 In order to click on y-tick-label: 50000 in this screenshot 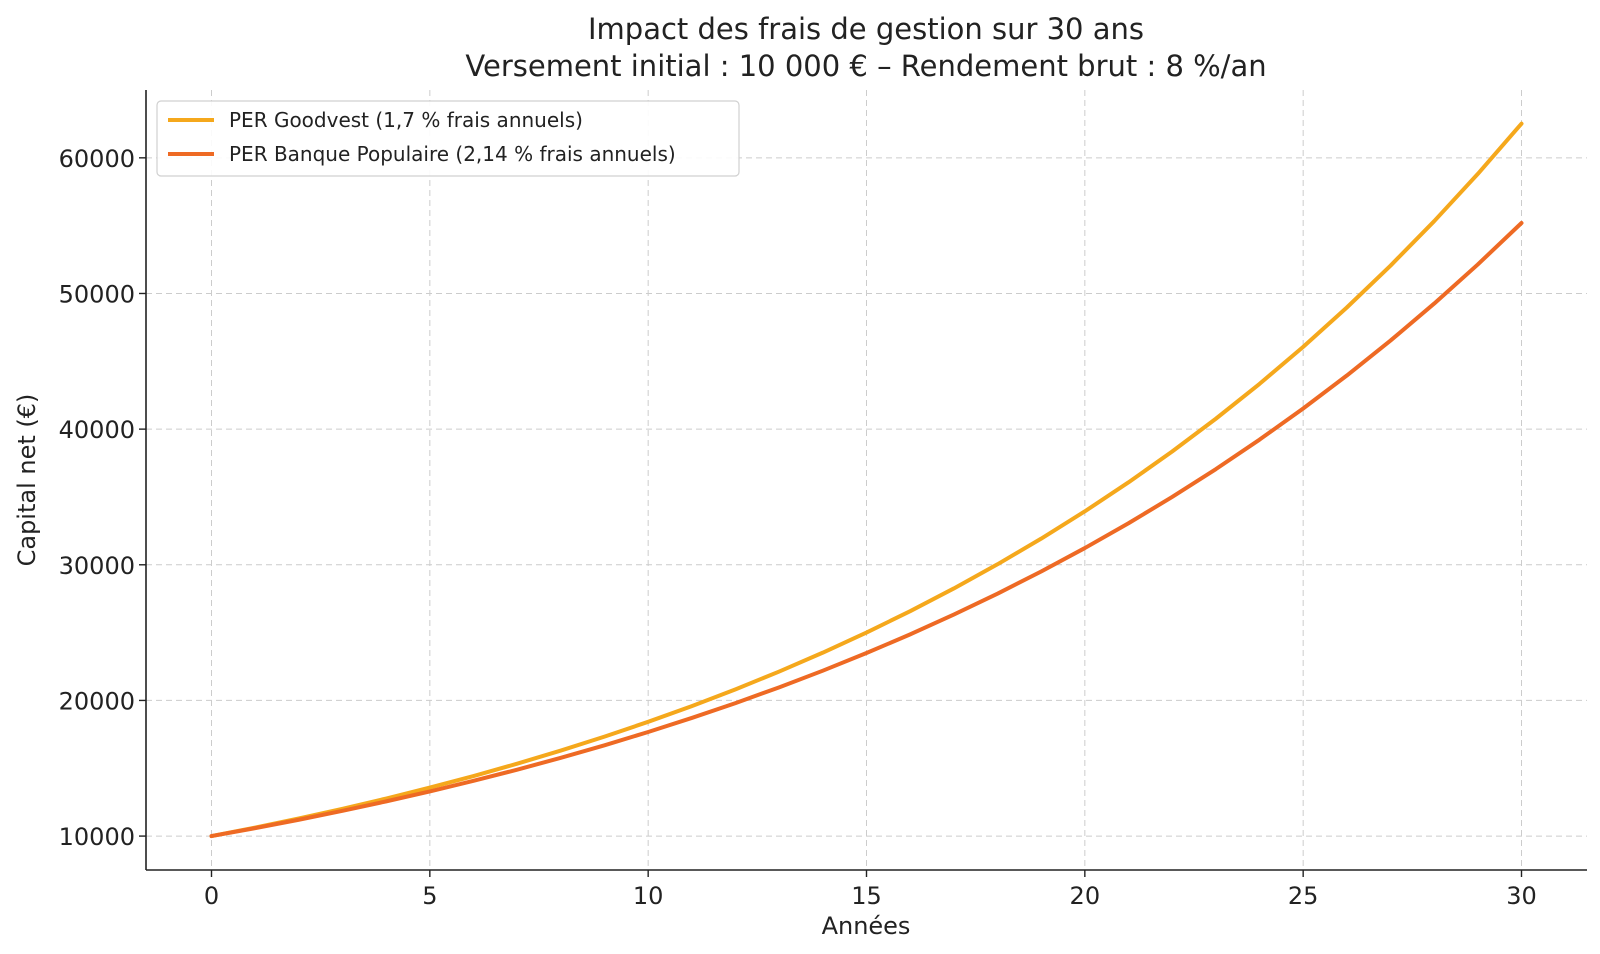, I will do `click(97, 294)`.